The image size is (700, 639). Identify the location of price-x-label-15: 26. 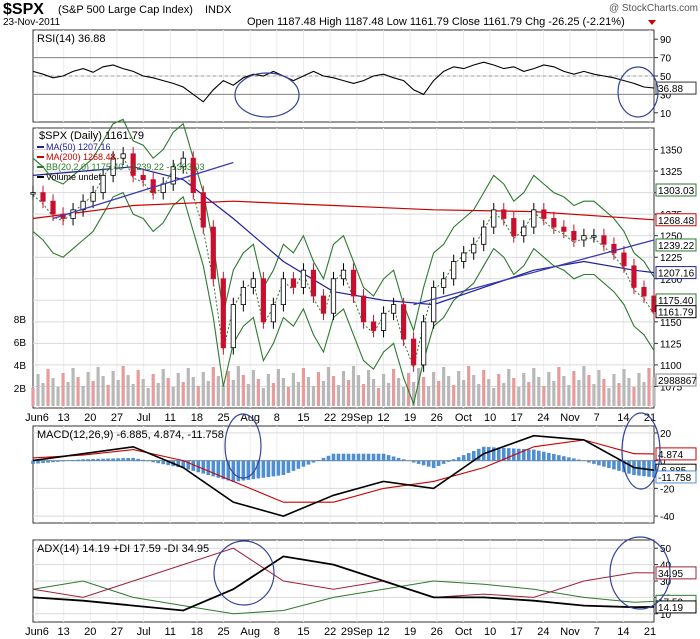
(437, 418).